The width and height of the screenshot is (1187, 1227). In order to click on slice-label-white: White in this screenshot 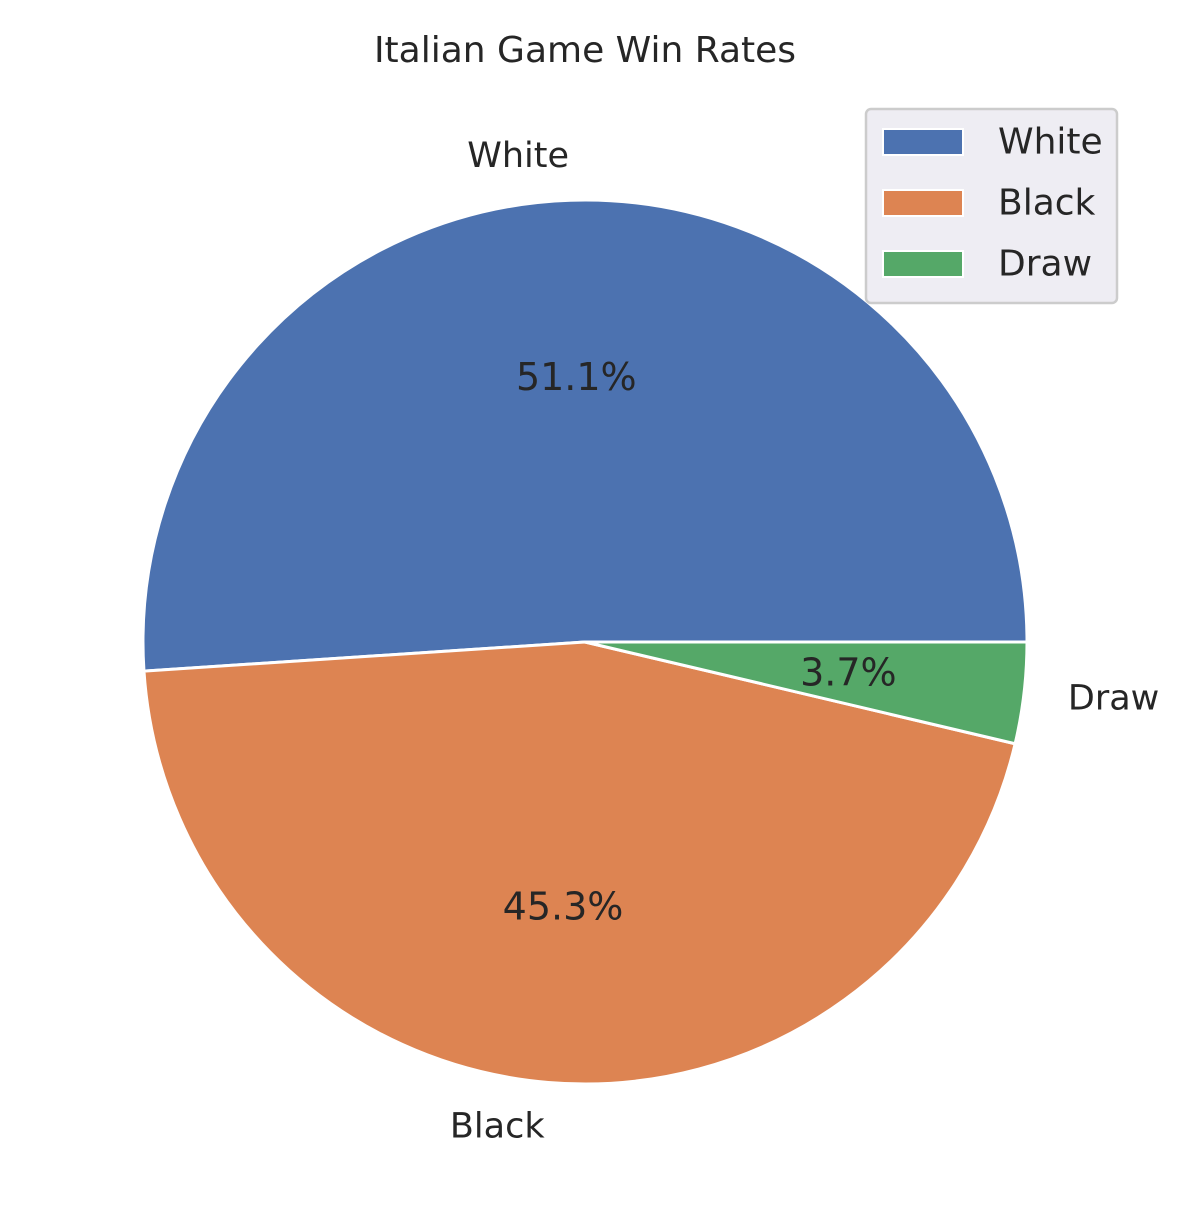, I will do `click(518, 156)`.